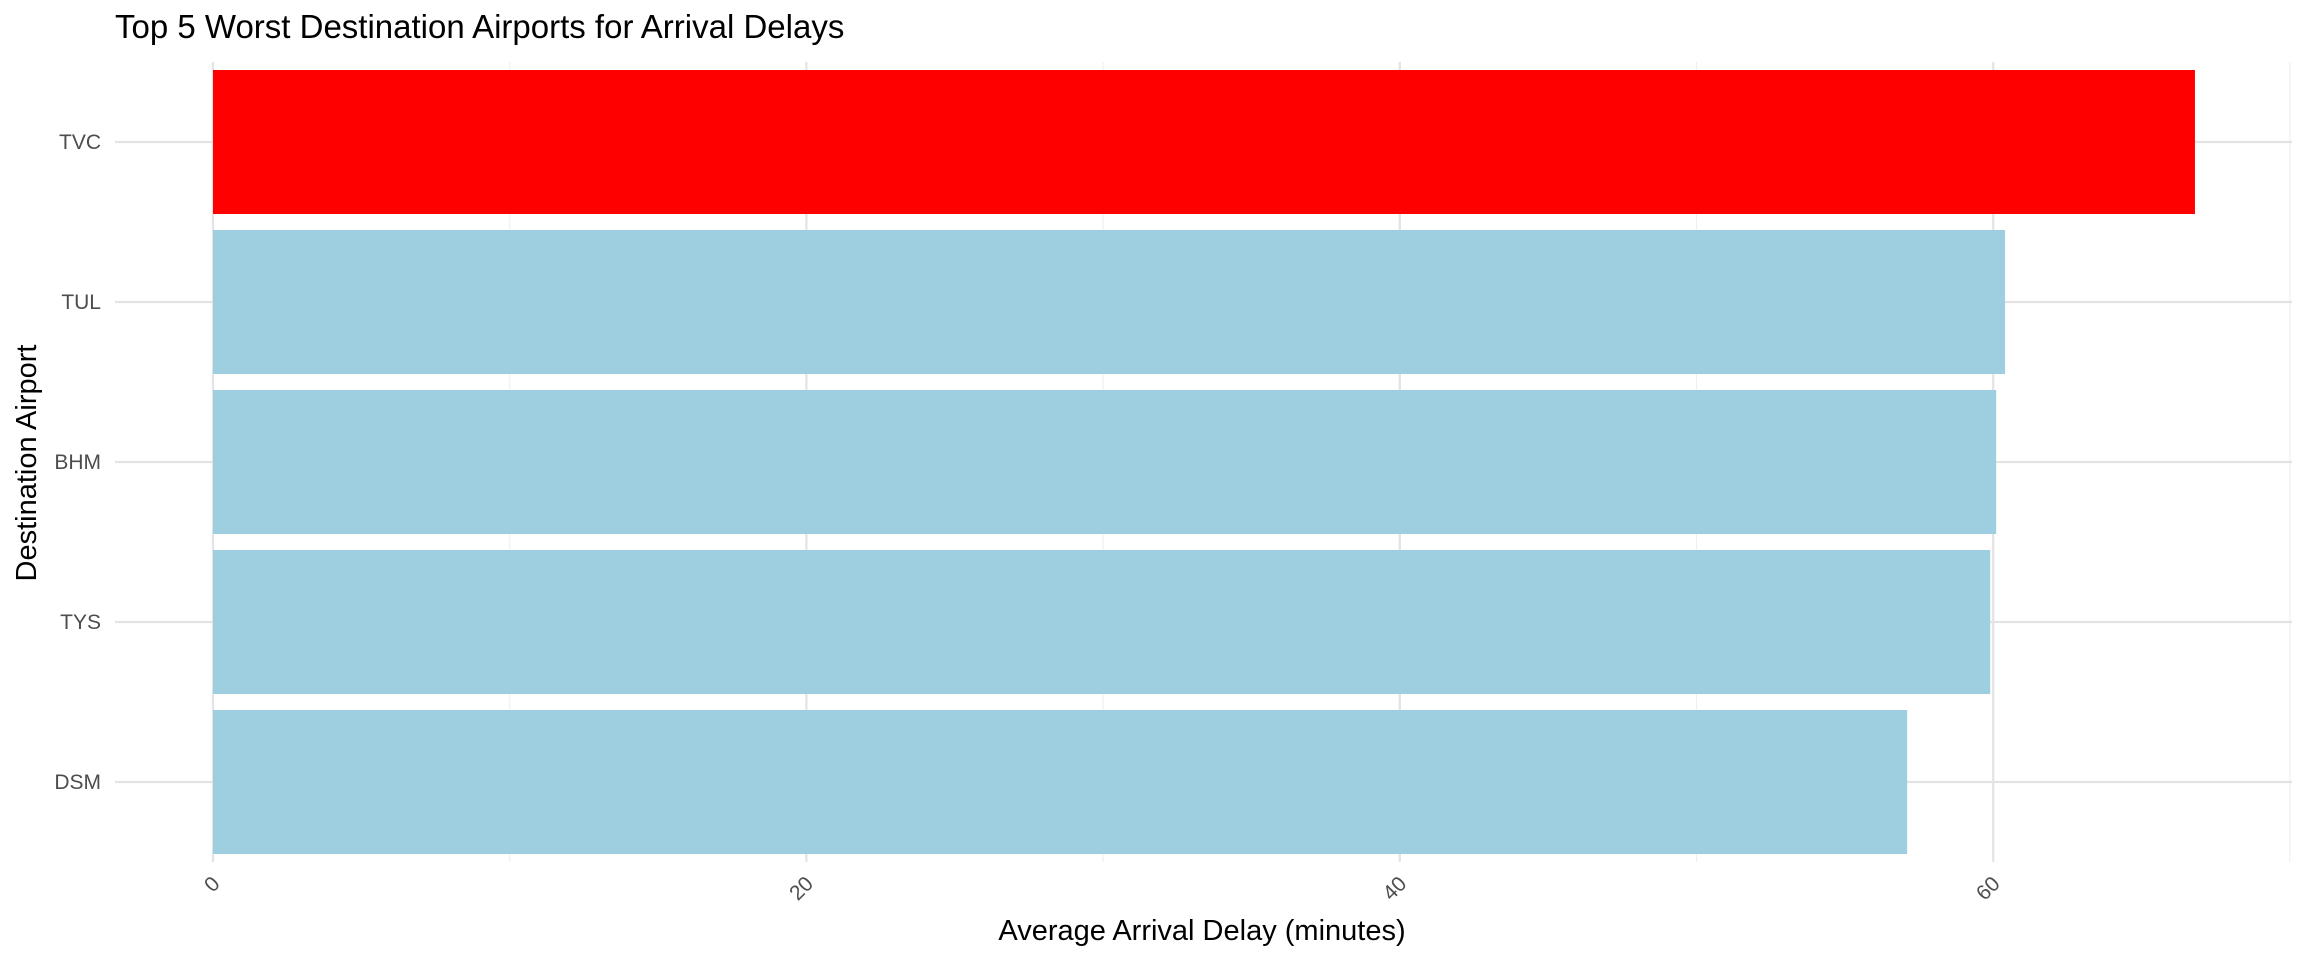 The image size is (2304, 960). I want to click on y-tick-label: TYS, so click(80, 622).